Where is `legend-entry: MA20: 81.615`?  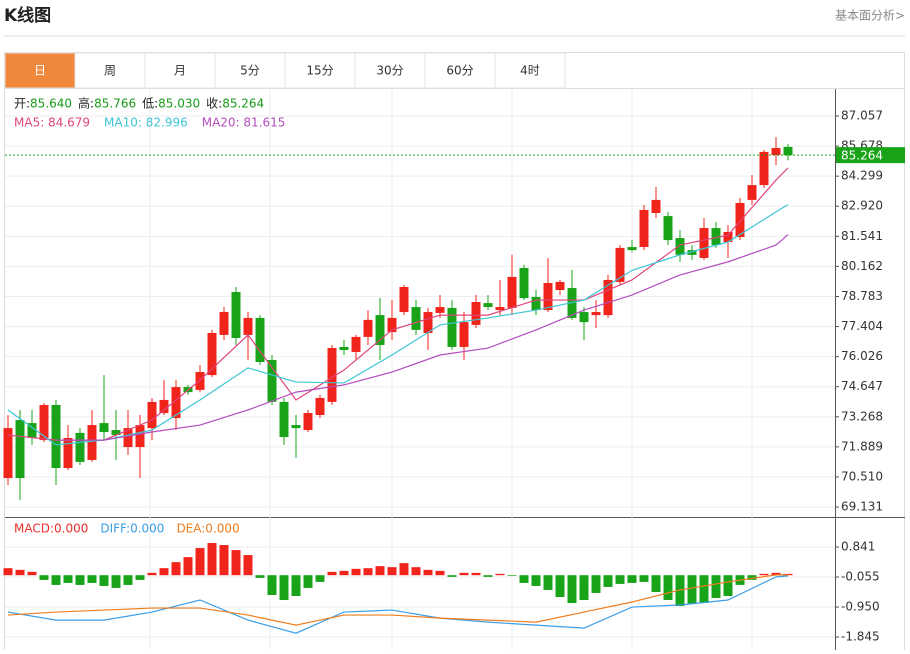 legend-entry: MA20: 81.615 is located at coordinates (244, 123).